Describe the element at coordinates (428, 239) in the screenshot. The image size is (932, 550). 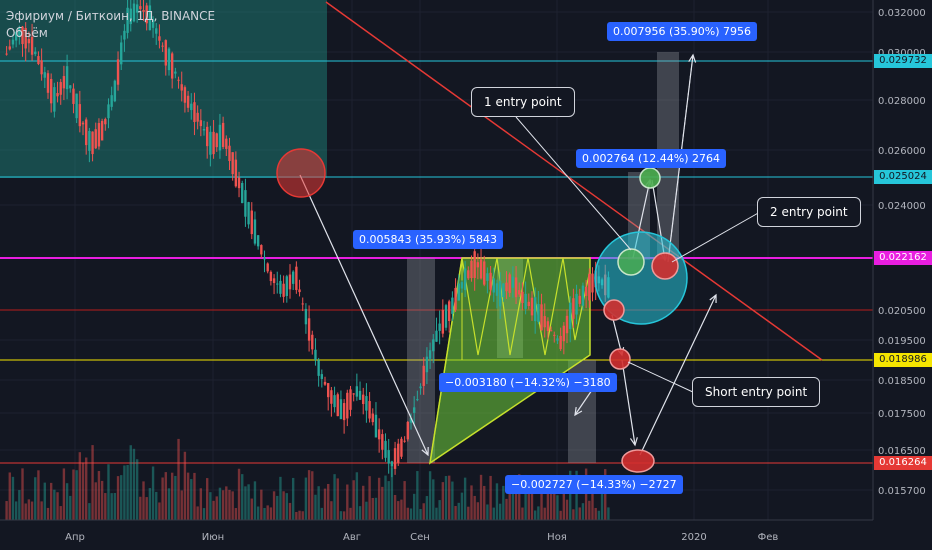
I see `measure-label: 0.005843 (35.93%) 5843` at that location.